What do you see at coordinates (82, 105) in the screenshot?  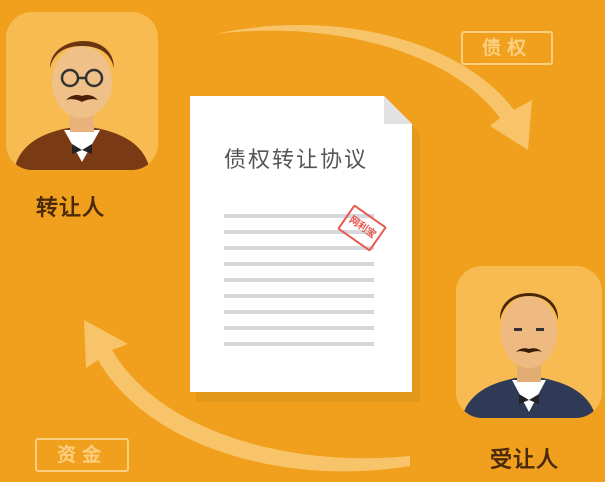 I see `transferor-portrait-icon` at bounding box center [82, 105].